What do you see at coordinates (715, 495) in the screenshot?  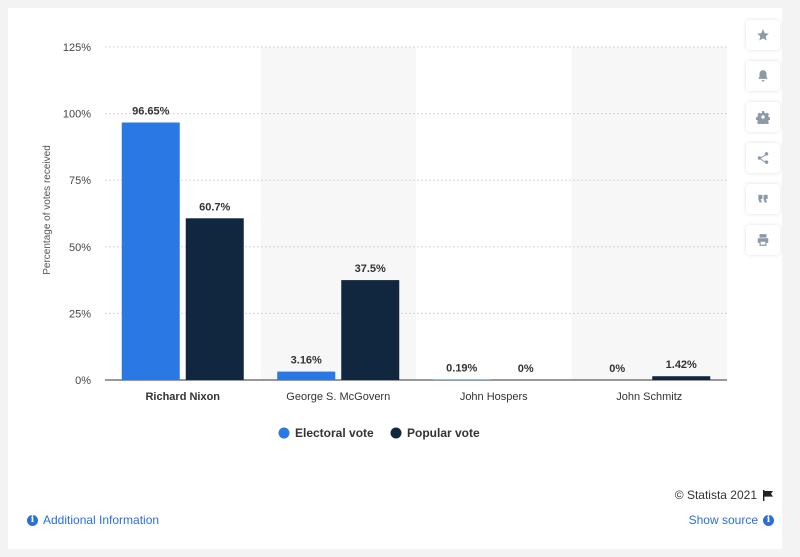 I see `credit-text: © Statista 2021` at bounding box center [715, 495].